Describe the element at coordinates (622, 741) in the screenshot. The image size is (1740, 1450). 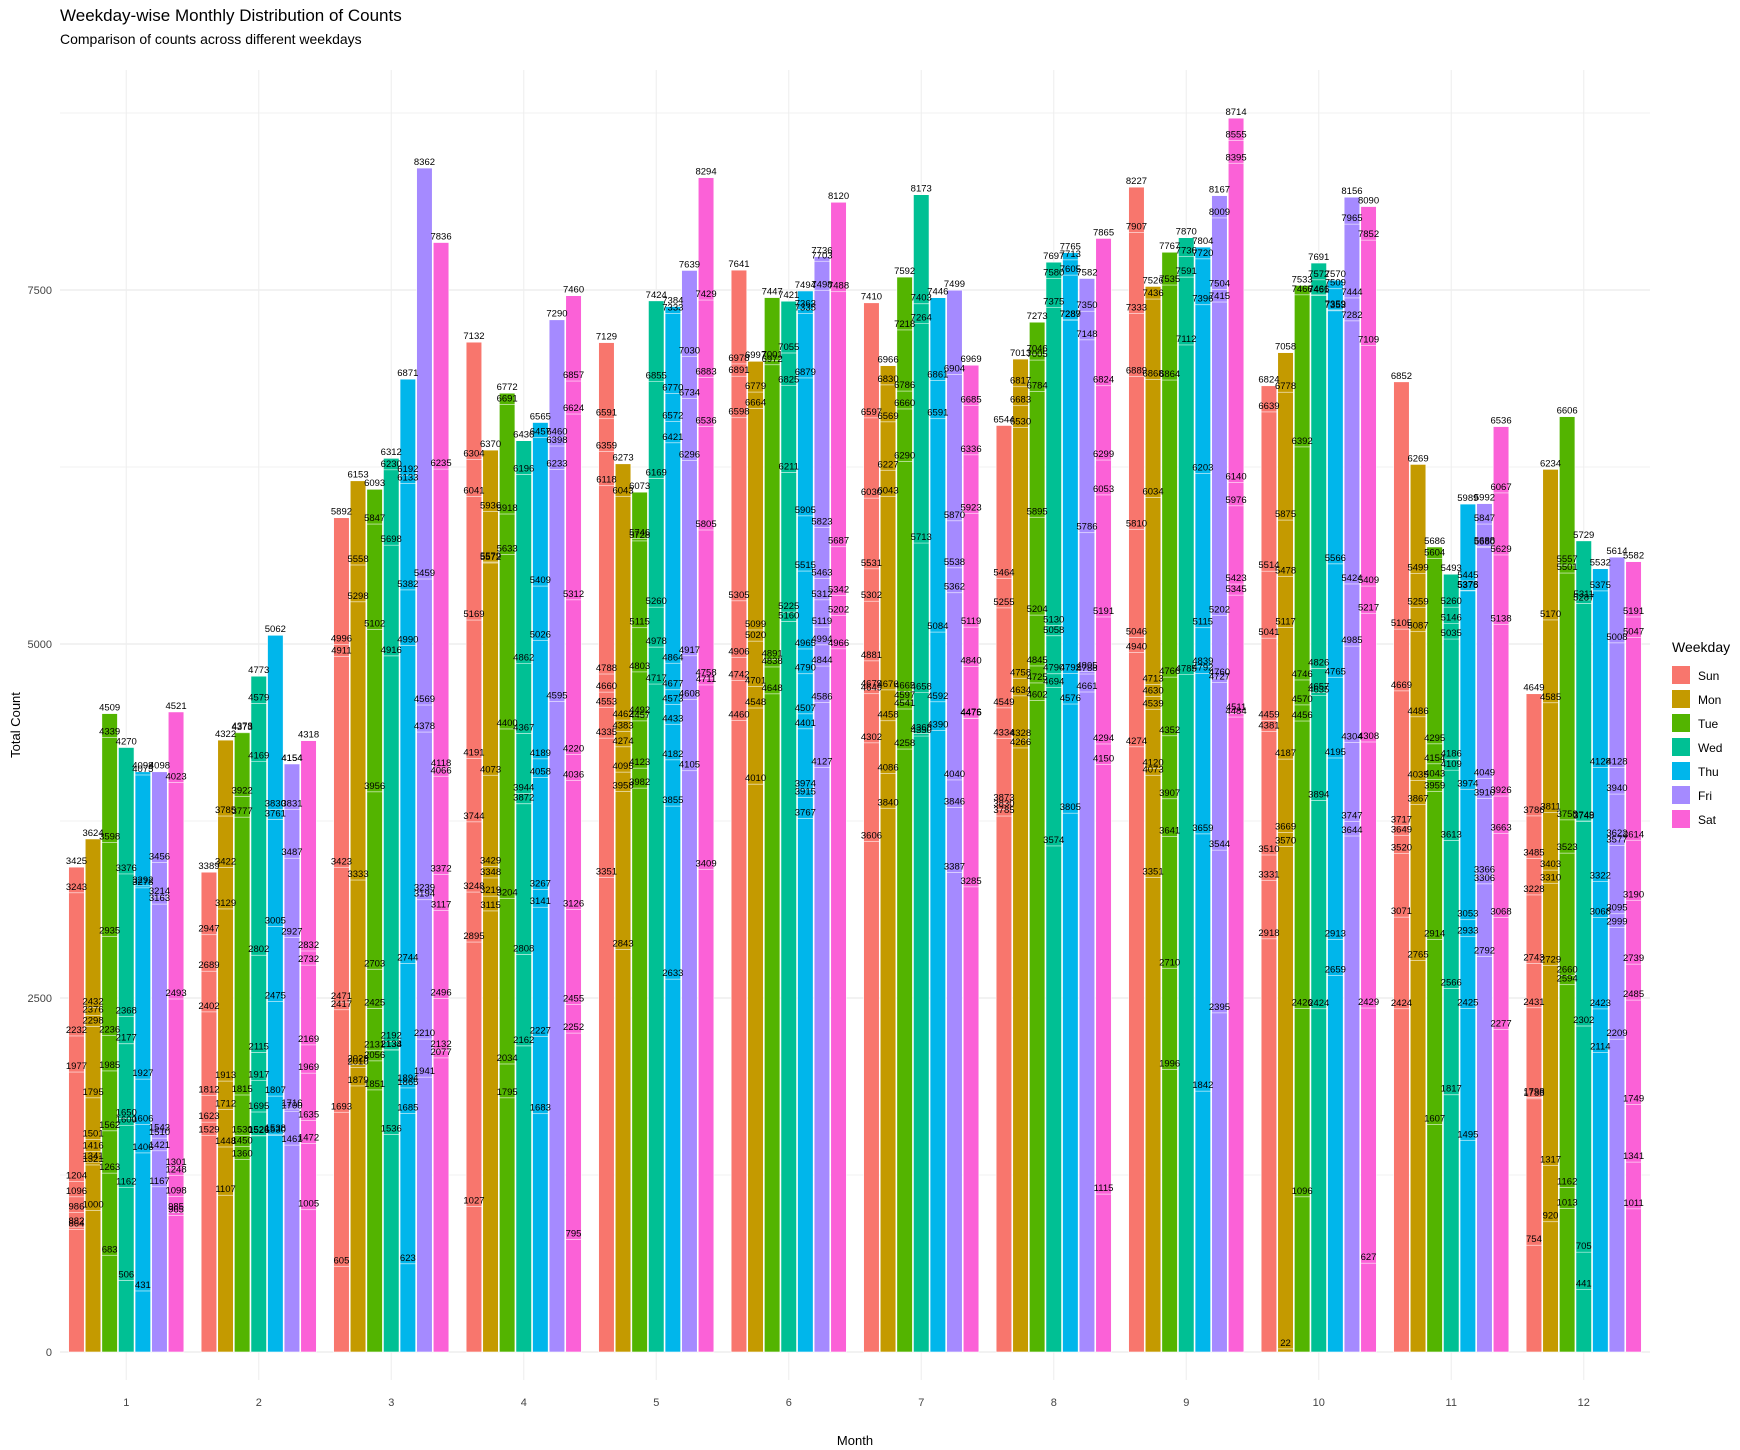
I see `data-label: 4274` at that location.